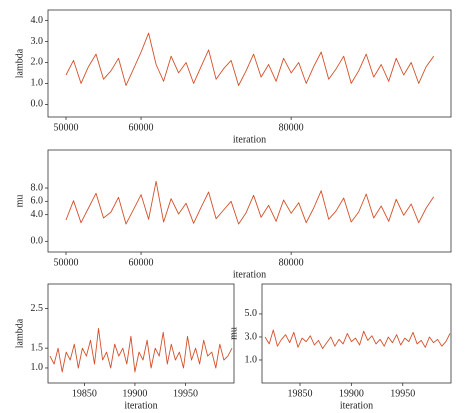  I want to click on y-tick-label: 2.0, so click(37, 62).